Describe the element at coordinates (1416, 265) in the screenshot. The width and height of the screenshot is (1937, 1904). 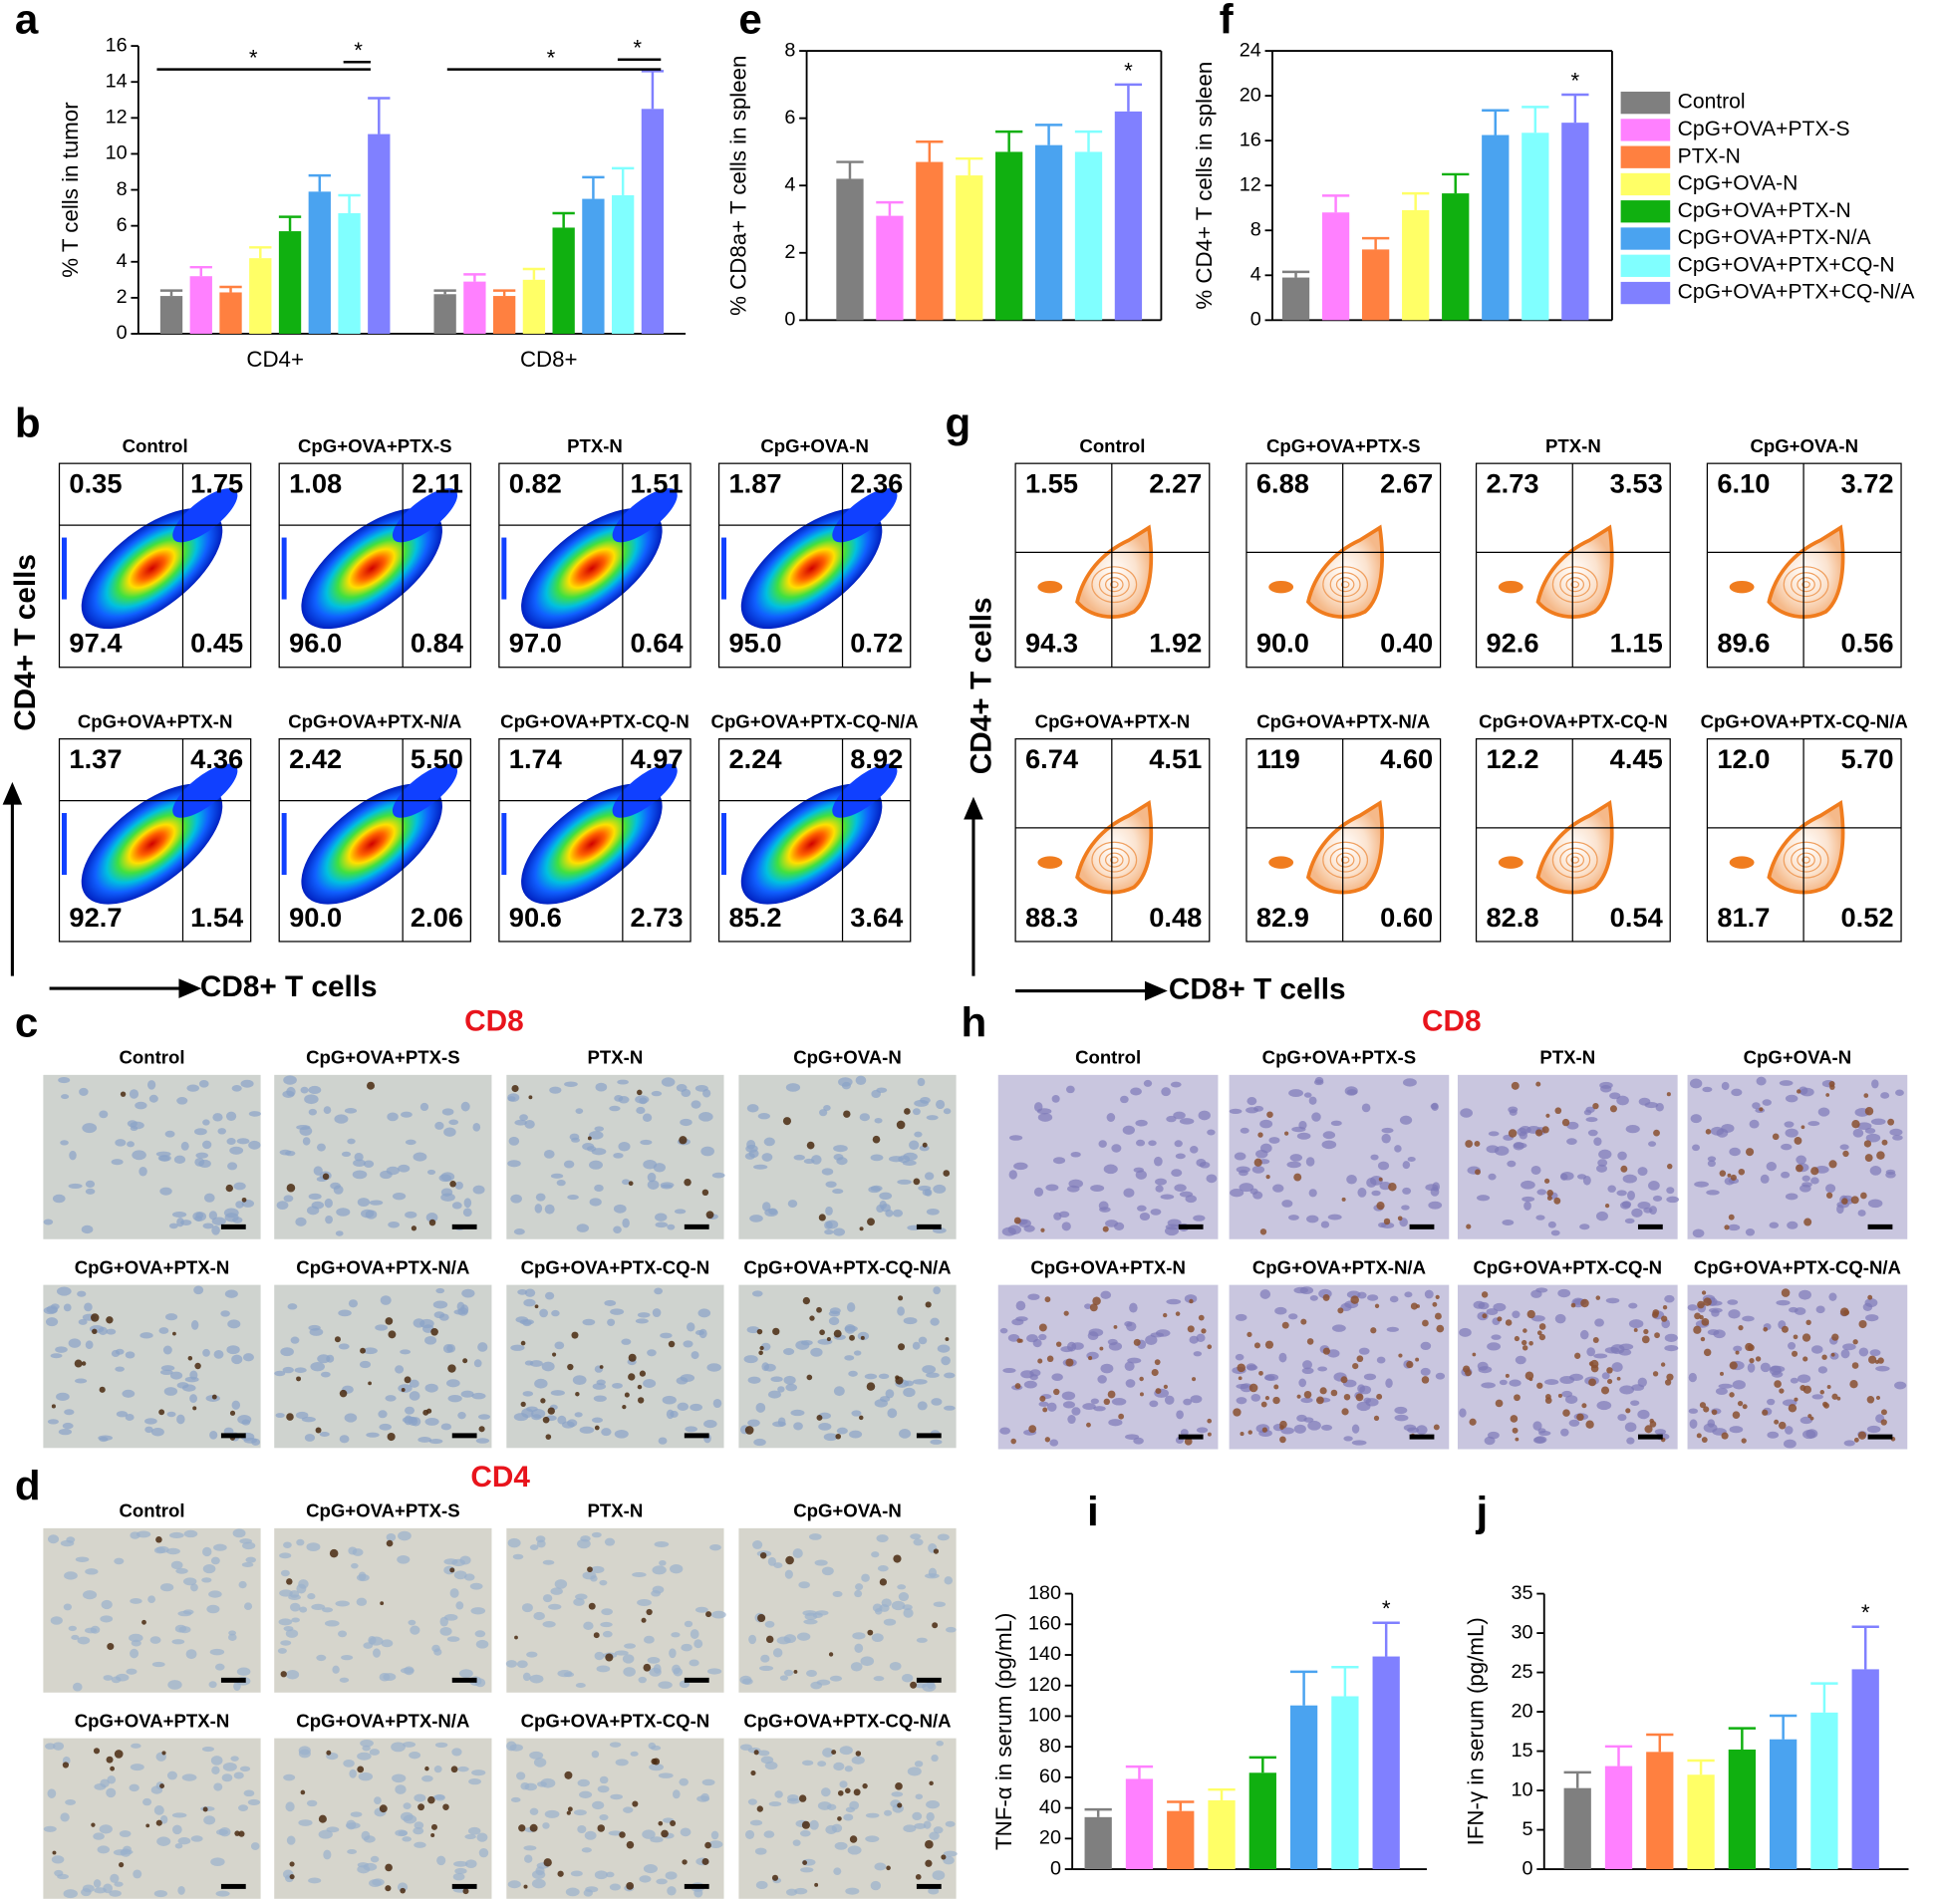
I see `bar` at that location.